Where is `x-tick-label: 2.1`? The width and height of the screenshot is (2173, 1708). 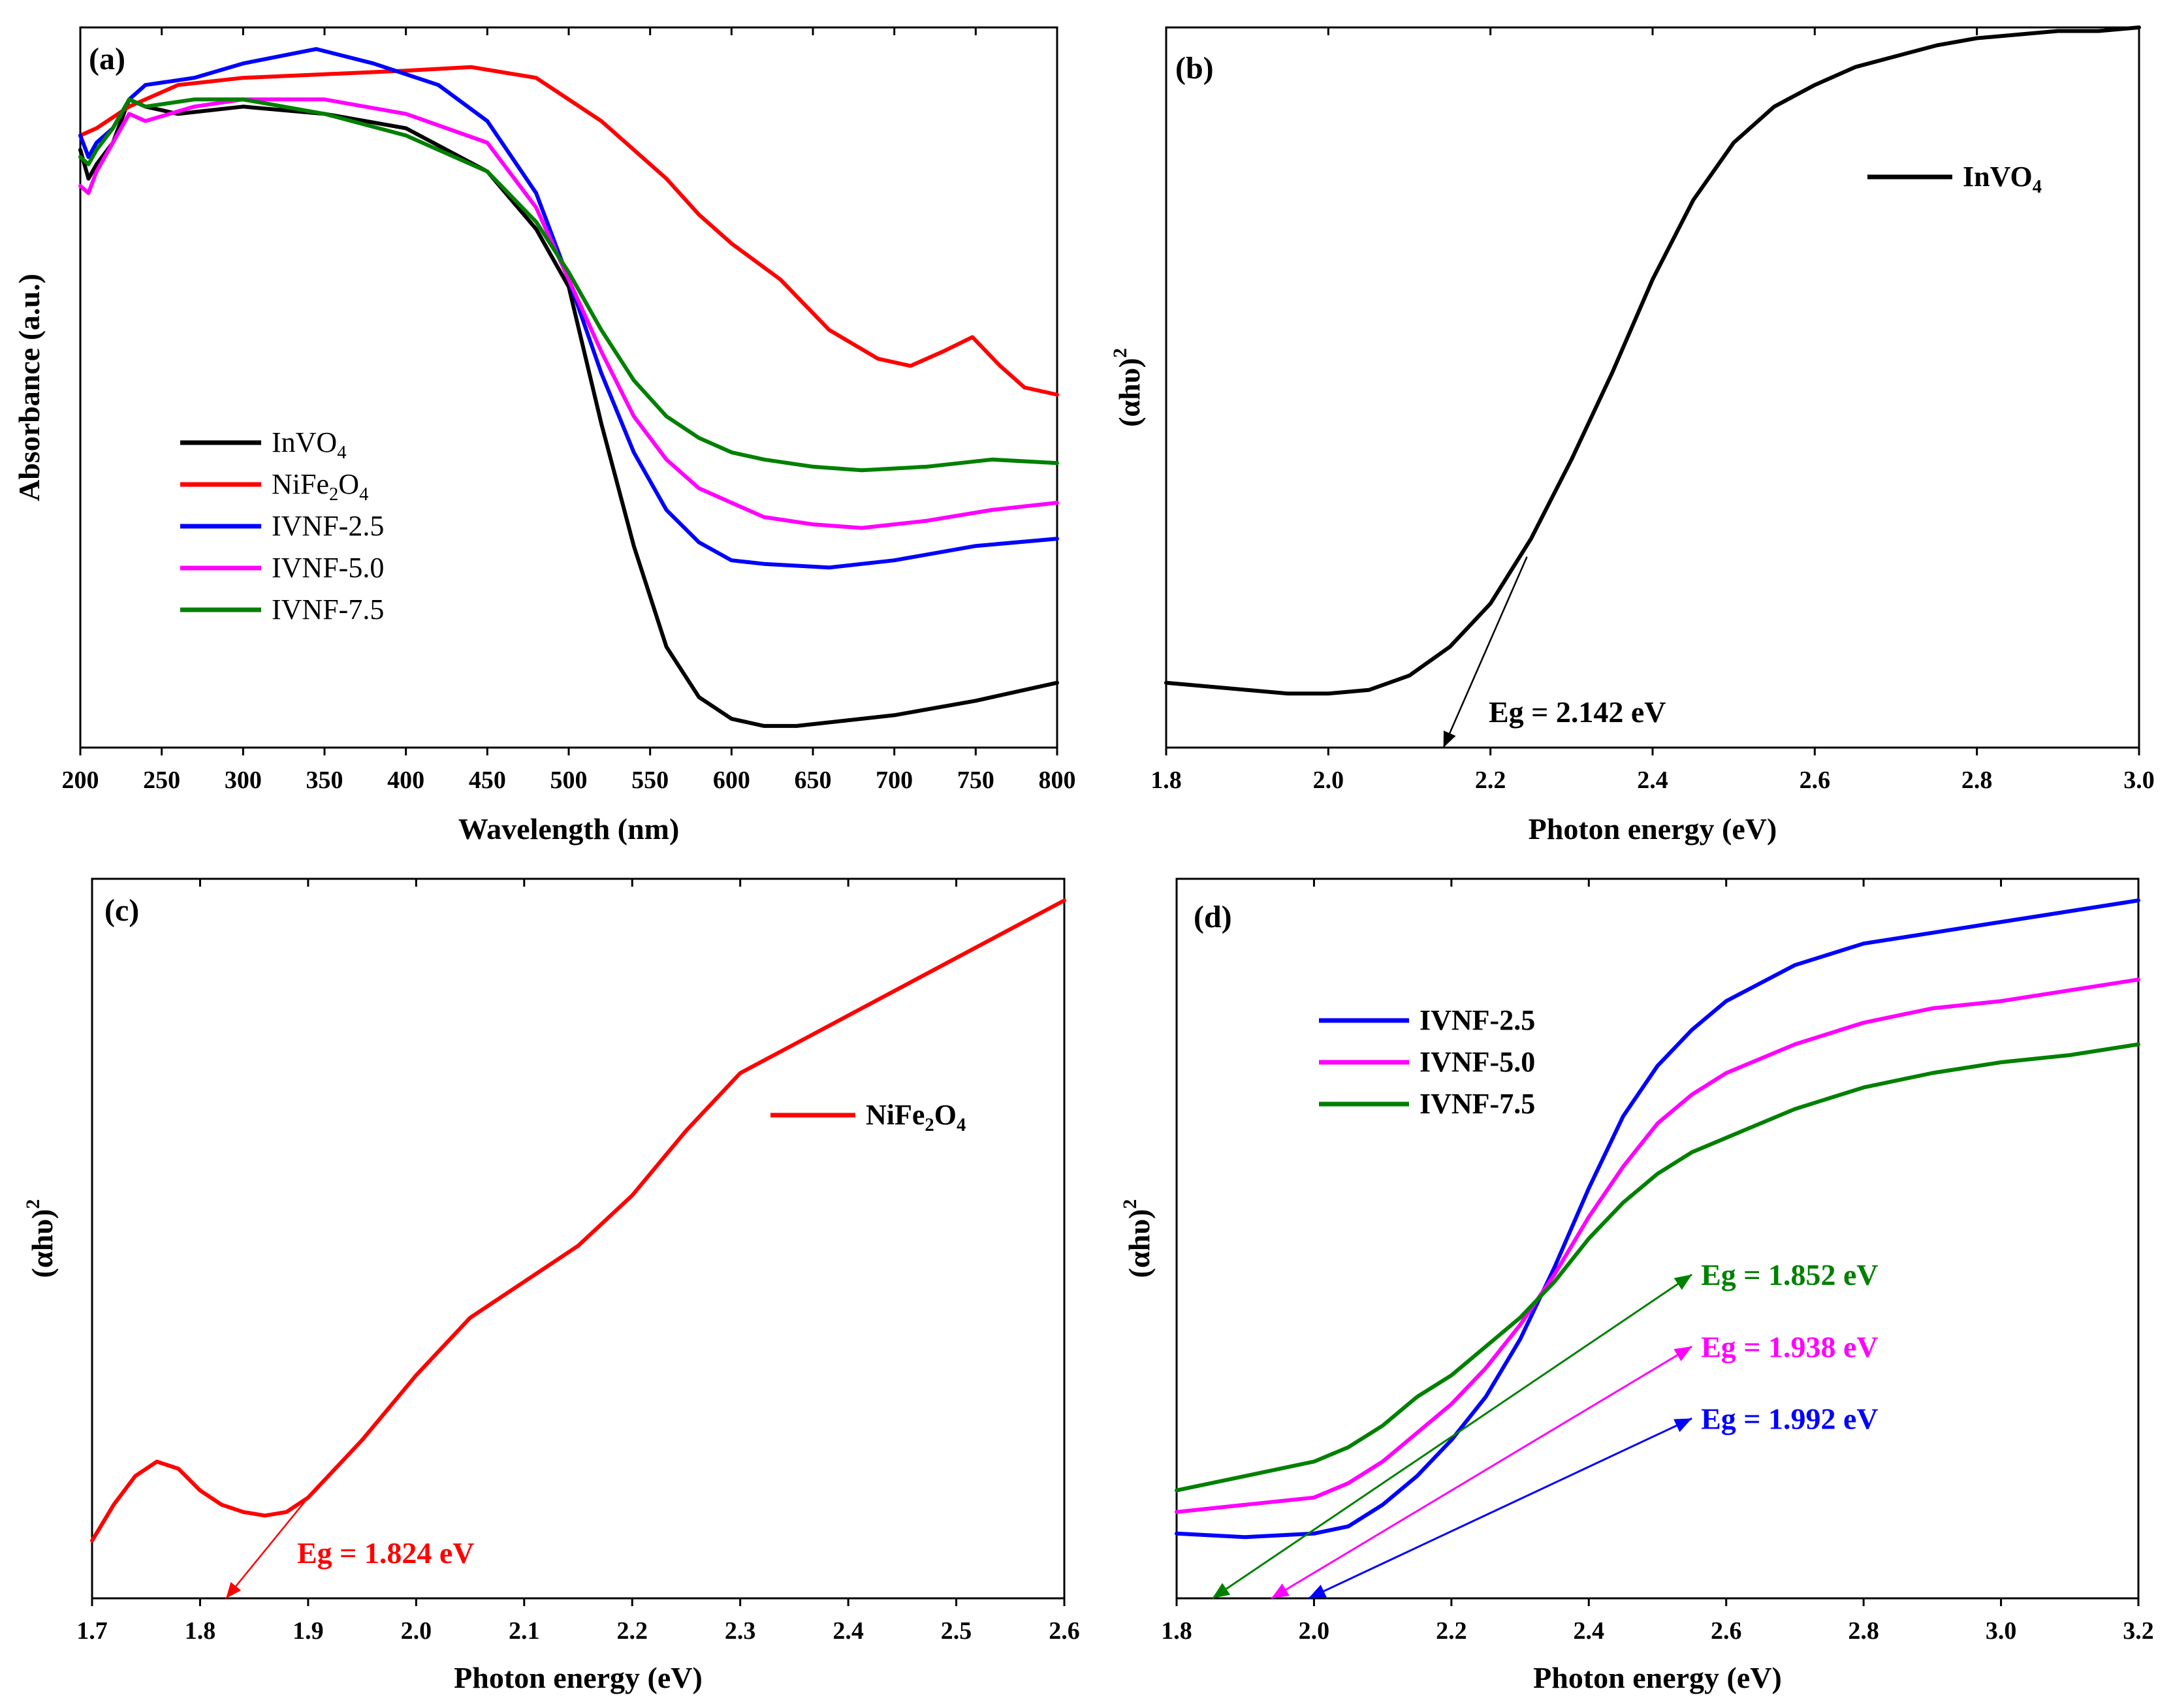
x-tick-label: 2.1 is located at coordinates (524, 1631).